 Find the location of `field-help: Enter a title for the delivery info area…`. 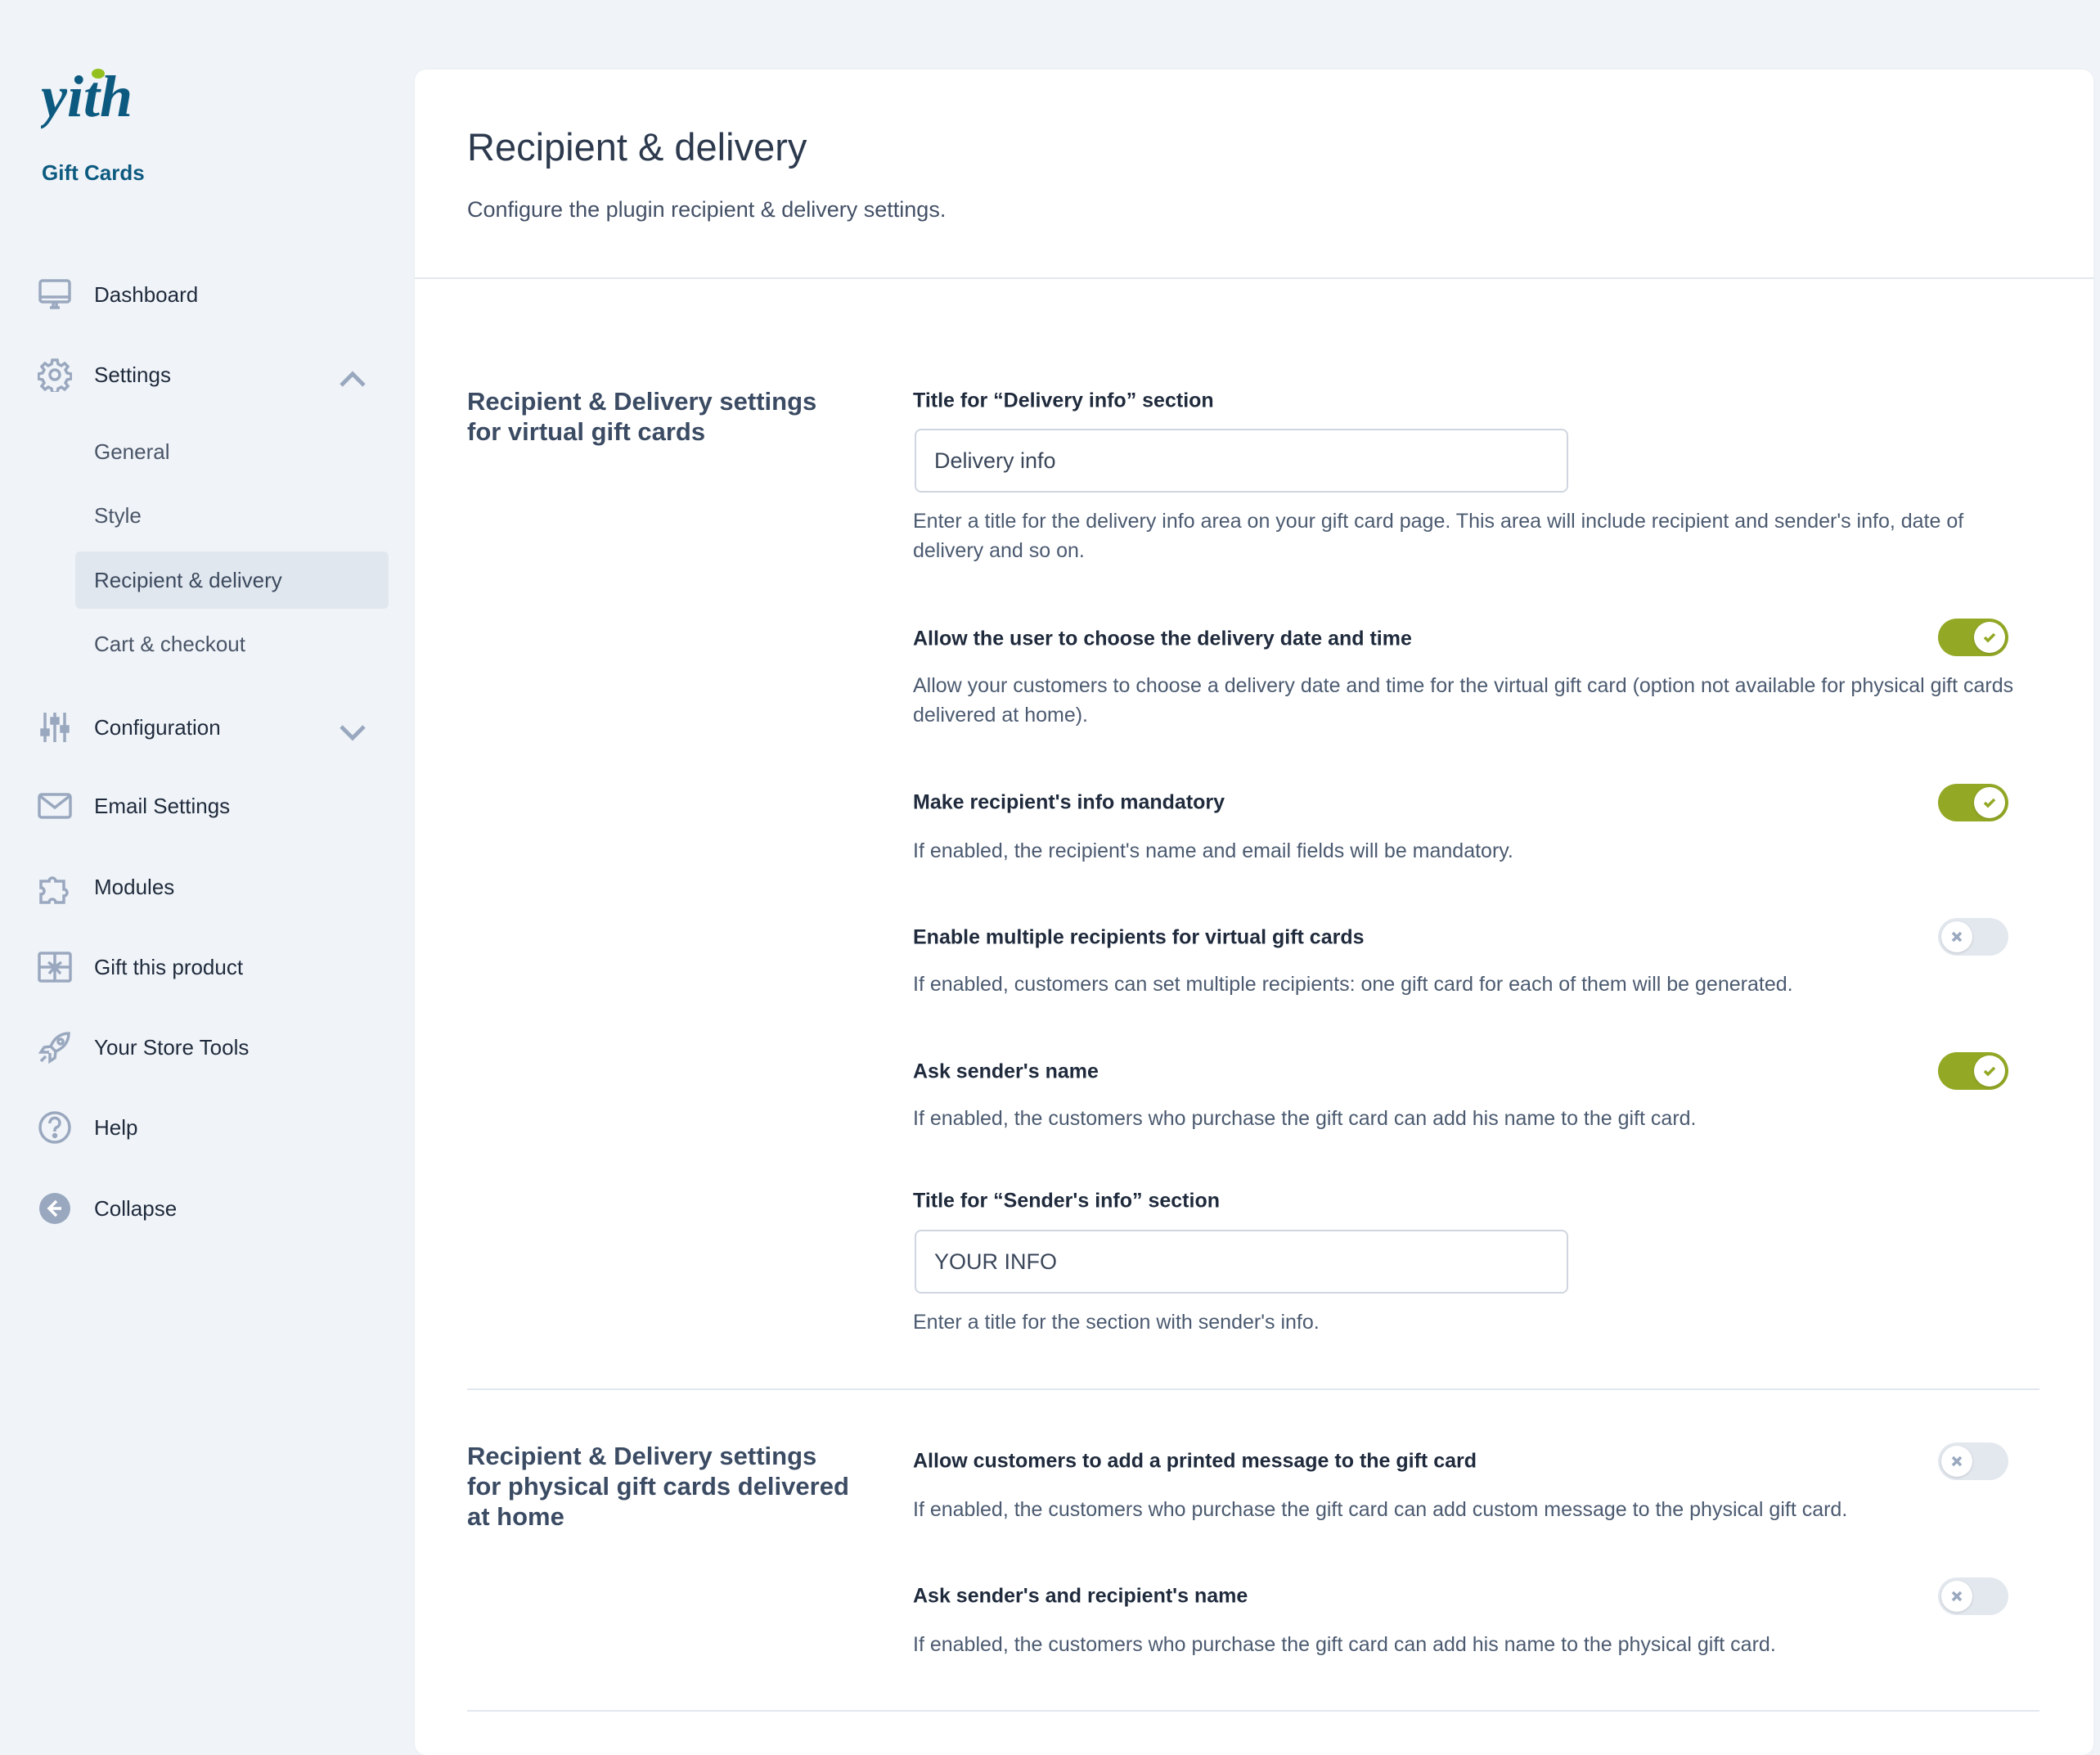

field-help: Enter a title for the delivery info area… is located at coordinates (1438, 536).